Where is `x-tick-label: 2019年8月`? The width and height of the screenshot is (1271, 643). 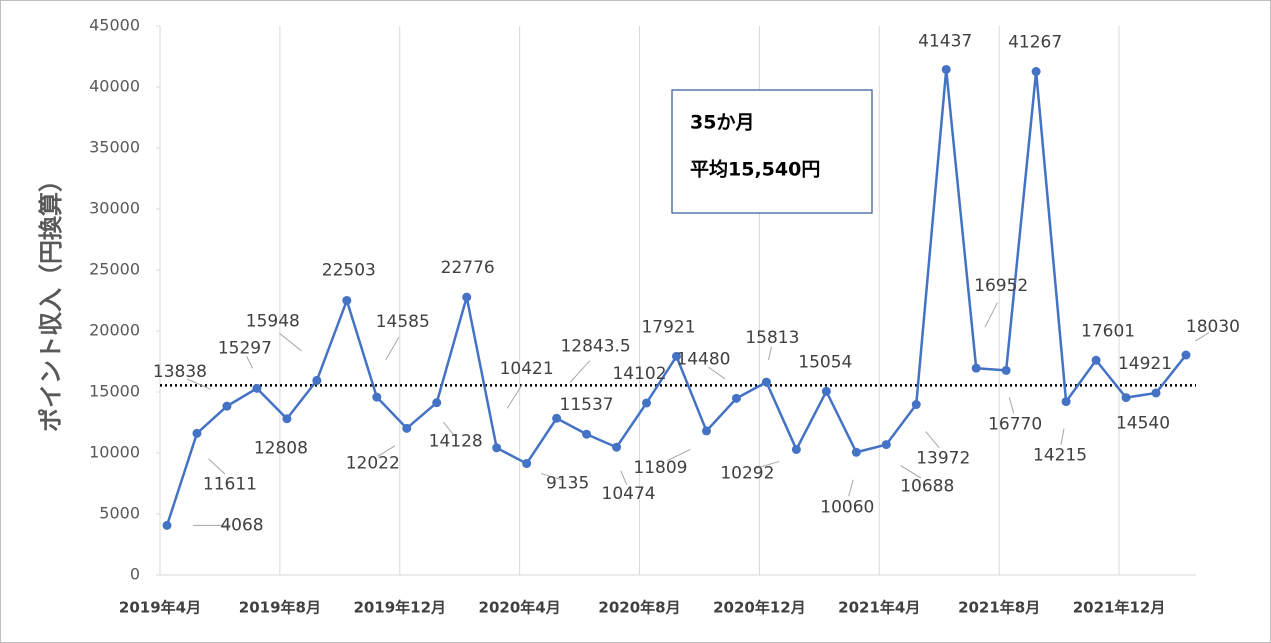
x-tick-label: 2019年8月 is located at coordinates (280, 608).